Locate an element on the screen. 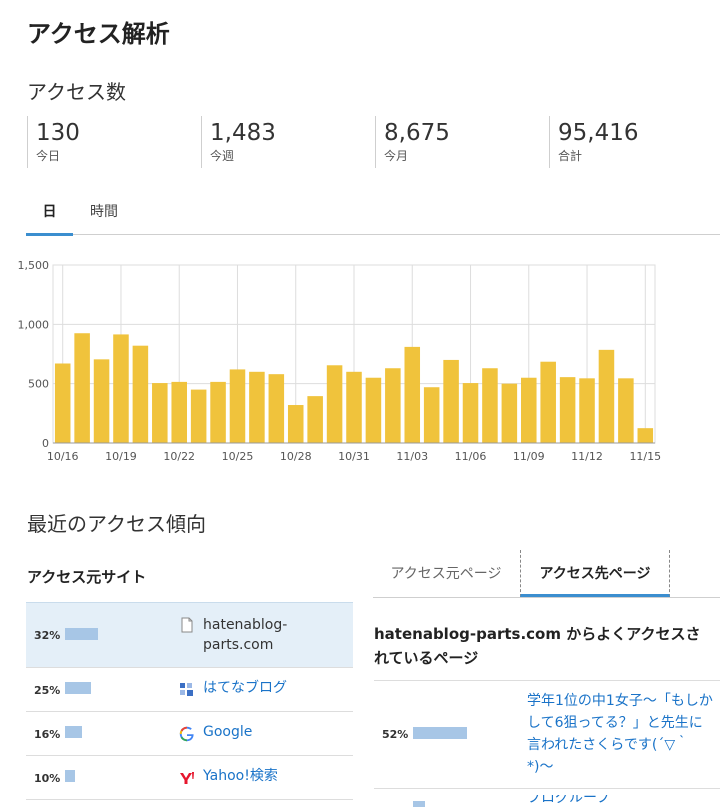  stat-month: 8,675 今月 is located at coordinates (462, 142).